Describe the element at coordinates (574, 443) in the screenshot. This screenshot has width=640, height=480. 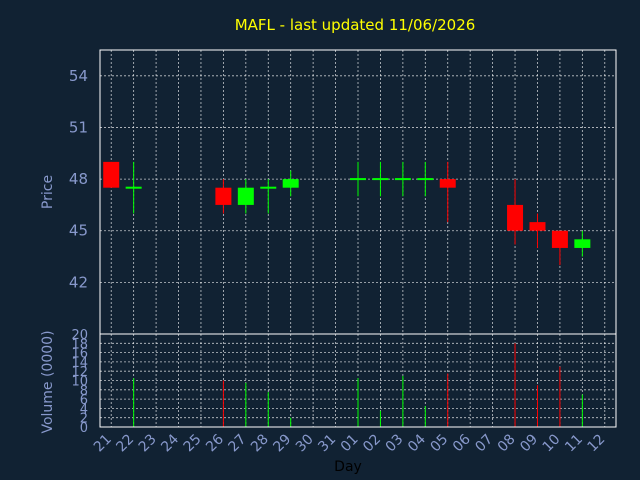
I see `x-tick-label: 11` at that location.